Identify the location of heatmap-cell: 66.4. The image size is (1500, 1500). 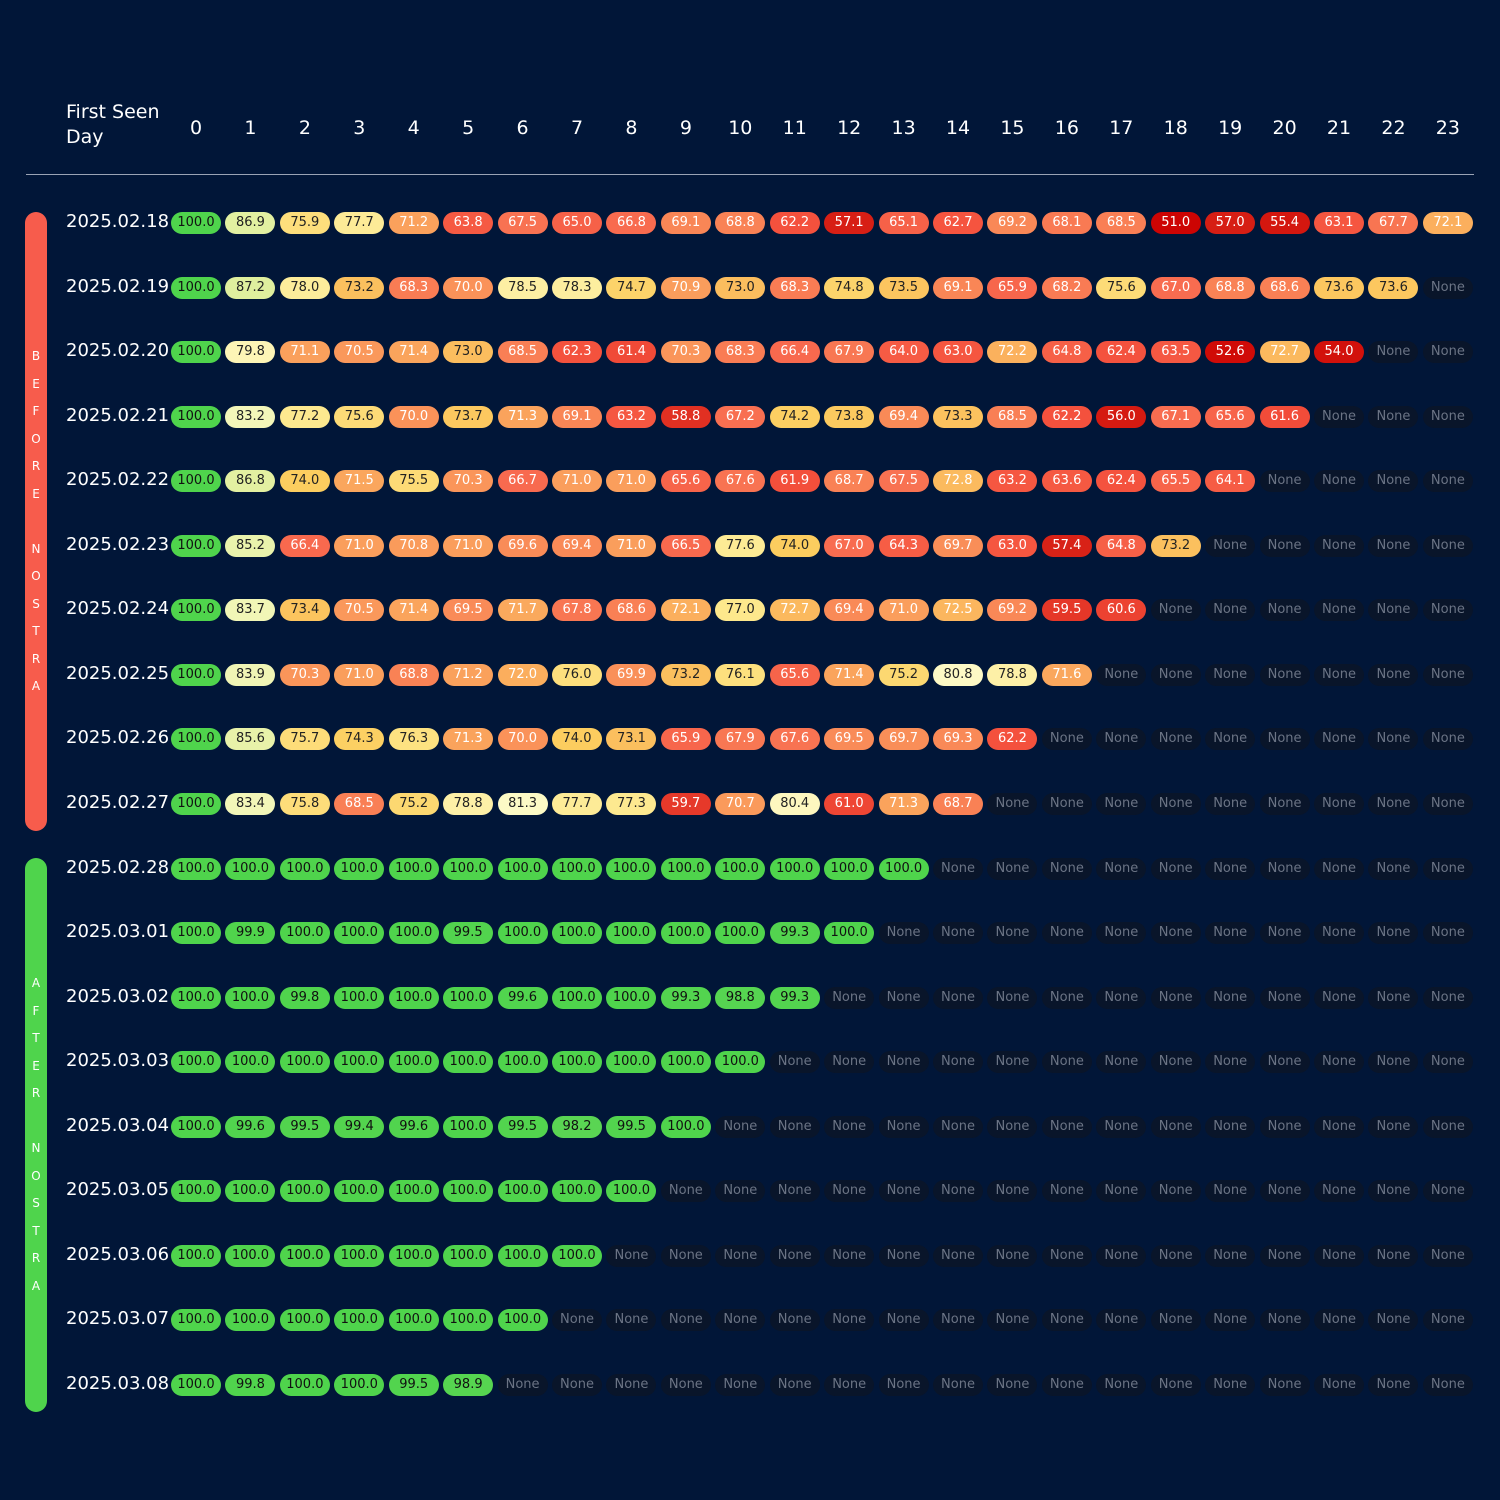
(304, 545).